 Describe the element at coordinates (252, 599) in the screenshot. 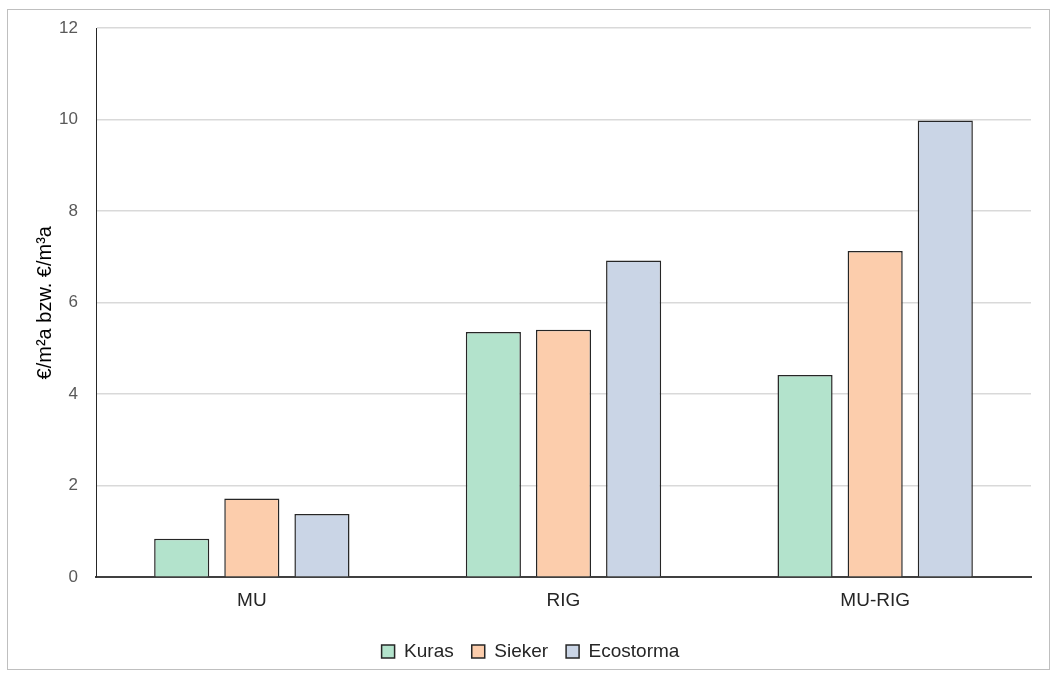

I see `x-tick-label: MU` at that location.